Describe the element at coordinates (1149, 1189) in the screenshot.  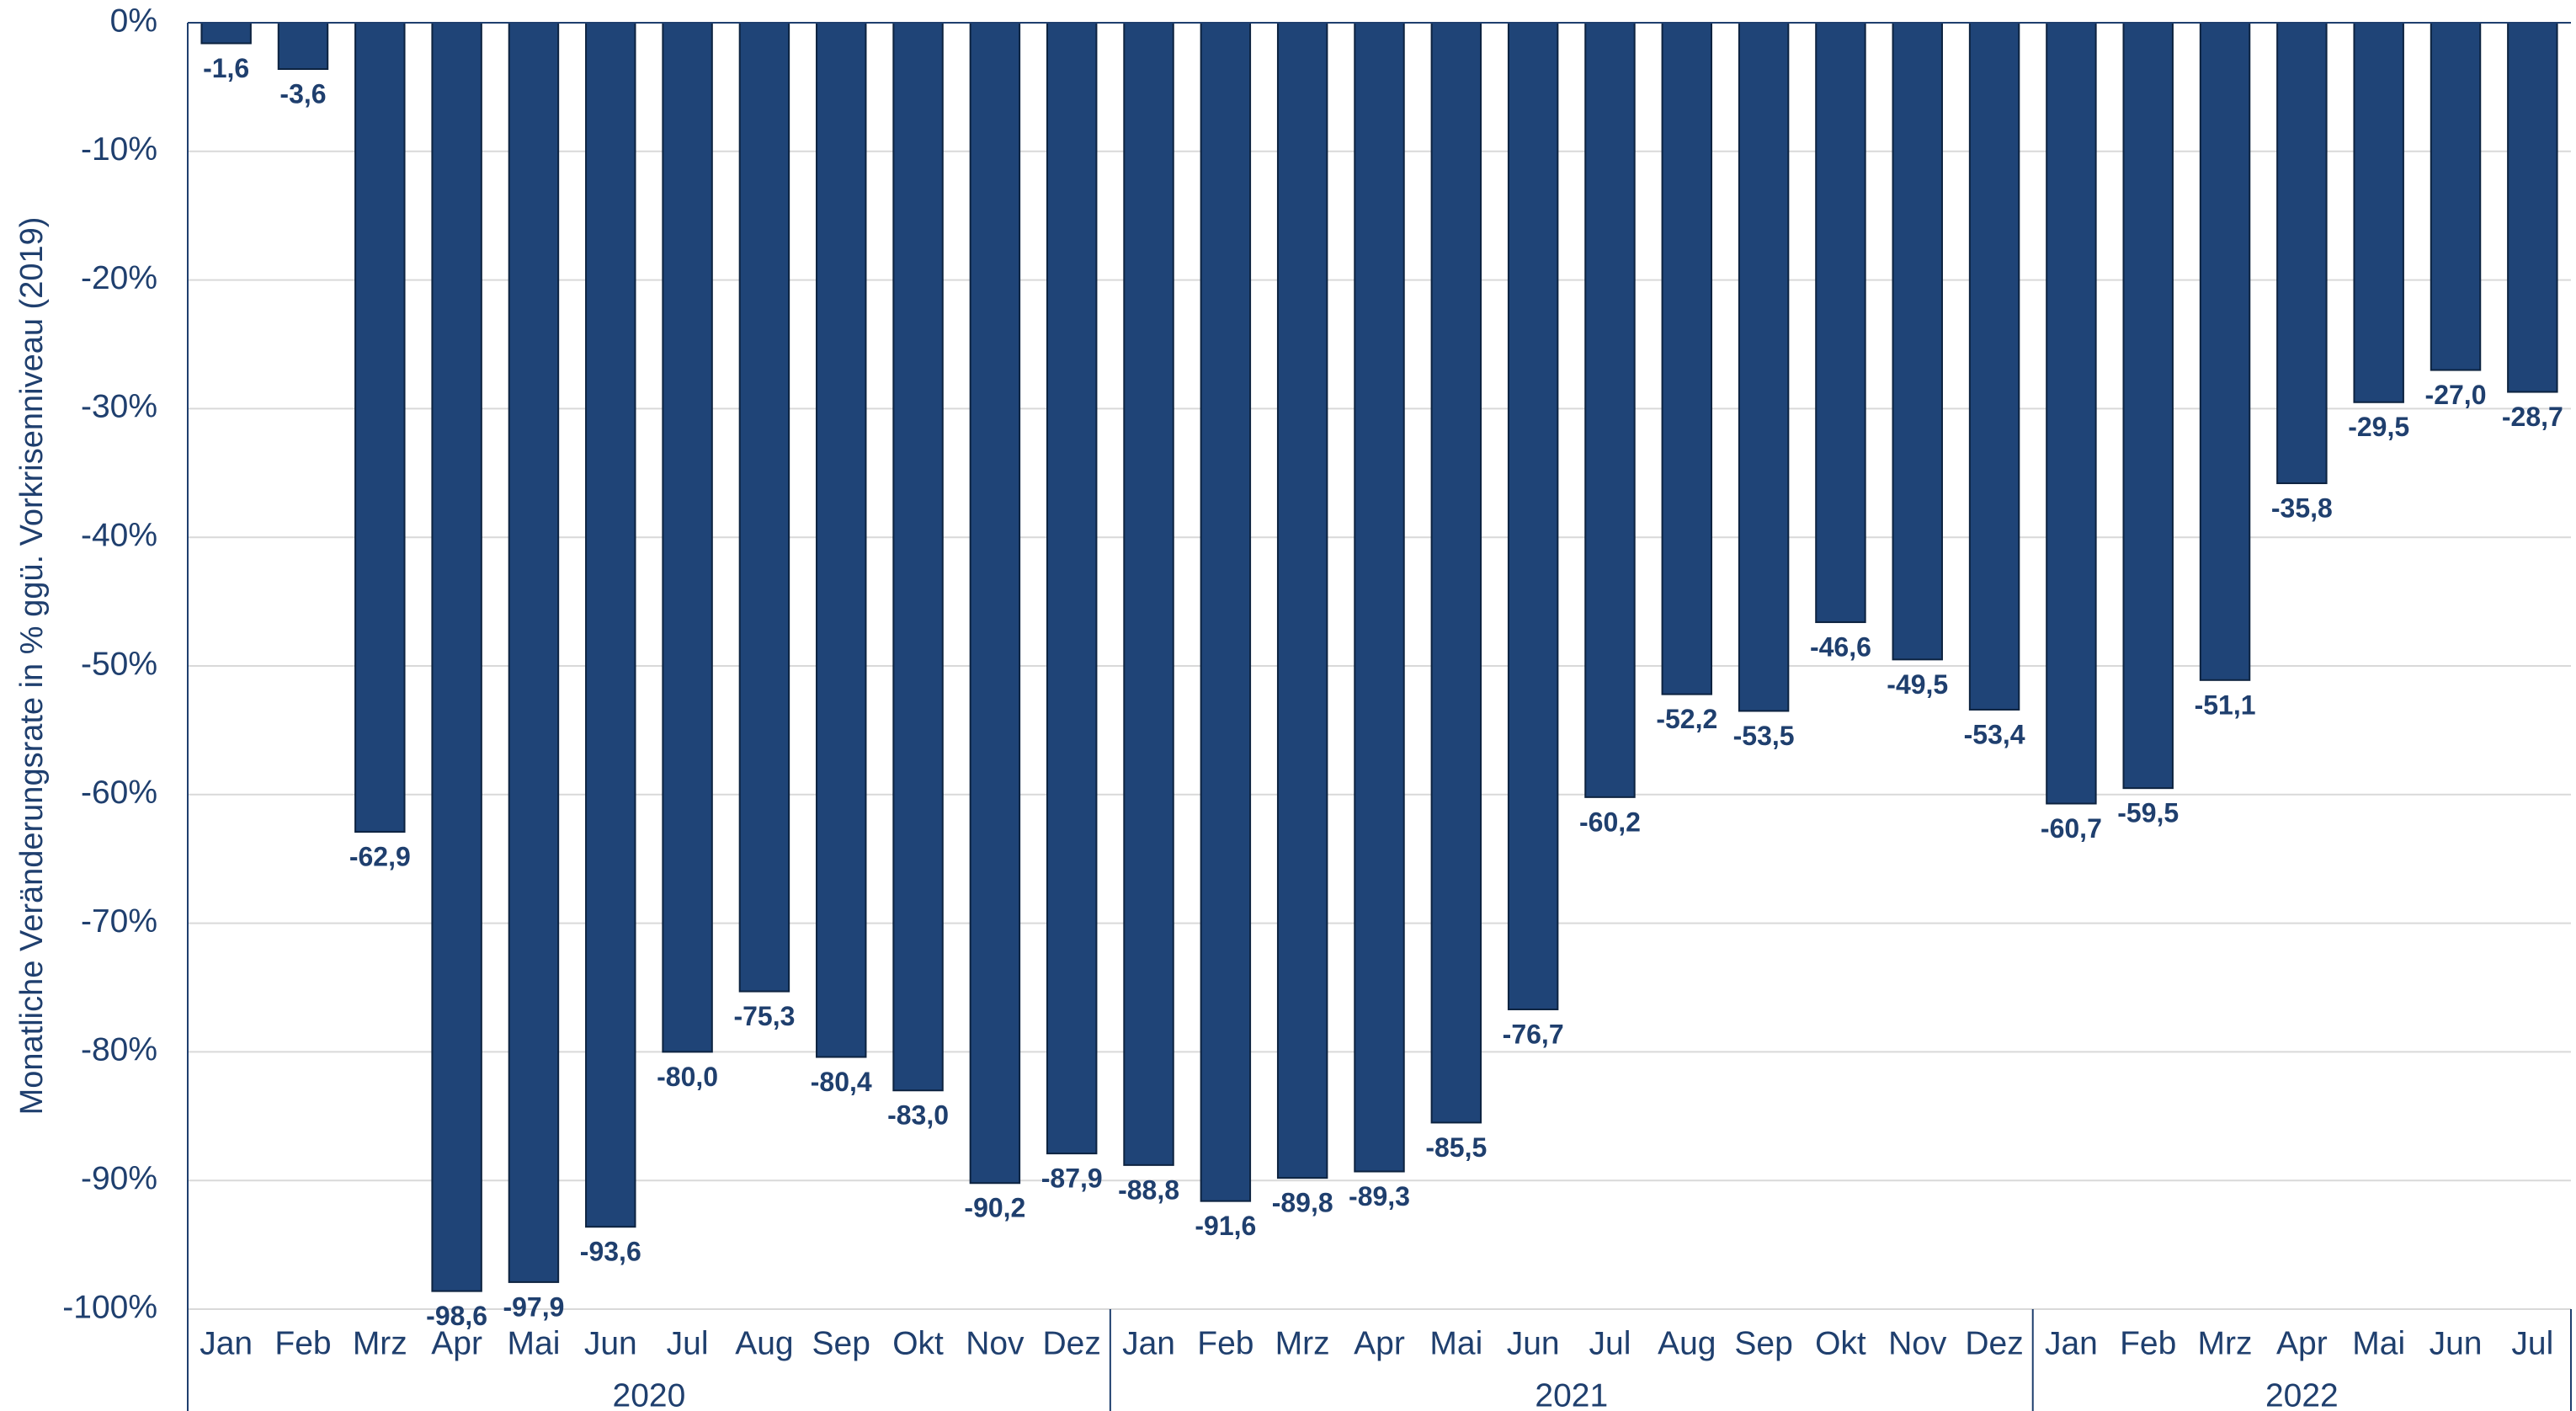
I see `data-label: -88,8` at that location.